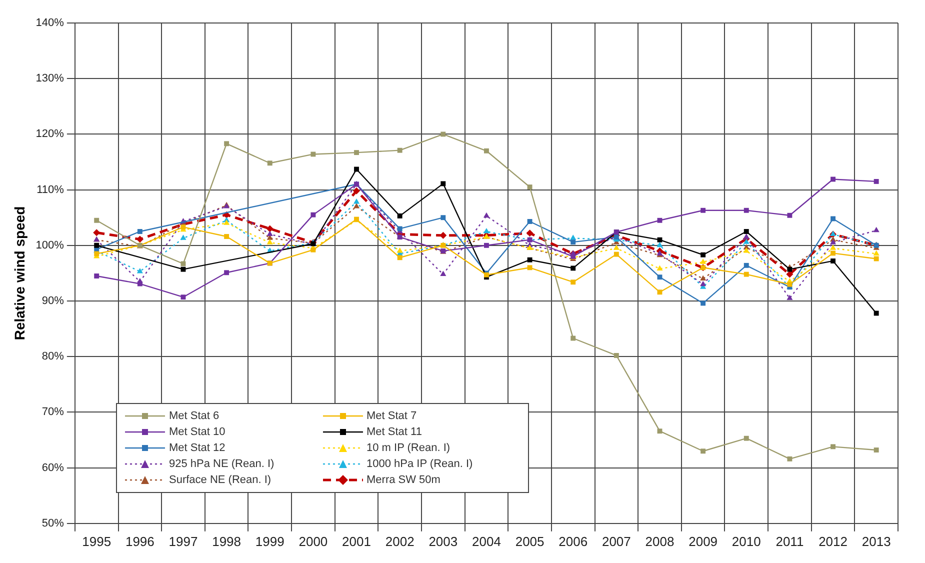 The width and height of the screenshot is (925, 563). I want to click on x-tick-label: 1998, so click(227, 541).